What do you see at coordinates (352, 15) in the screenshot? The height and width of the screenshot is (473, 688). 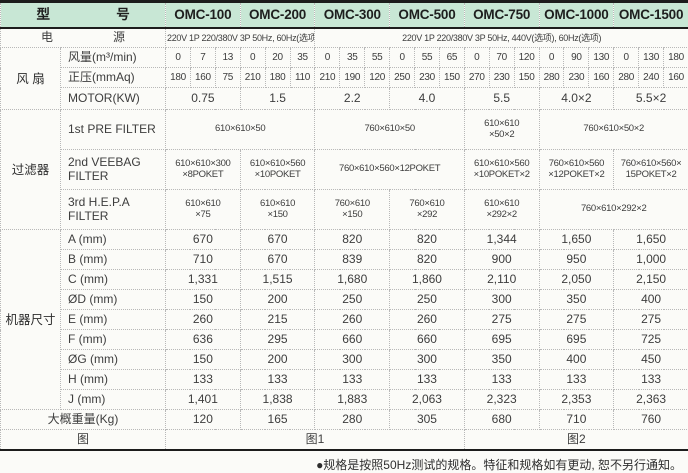 I see `model-header-omc300: OMC-300` at bounding box center [352, 15].